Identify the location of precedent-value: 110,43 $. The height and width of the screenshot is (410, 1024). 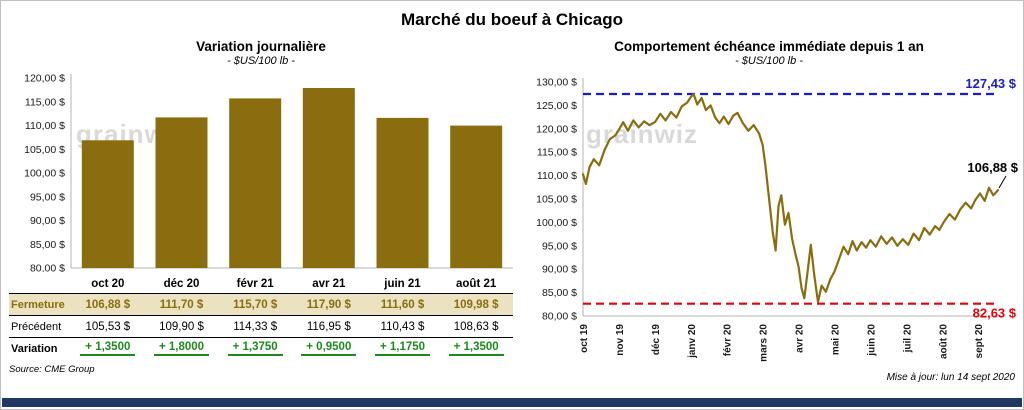
(402, 327).